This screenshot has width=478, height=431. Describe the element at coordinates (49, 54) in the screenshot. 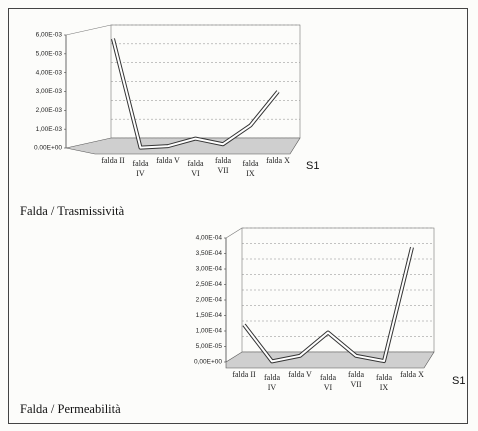

I see `y-tick-label: 5,00E-03` at that location.